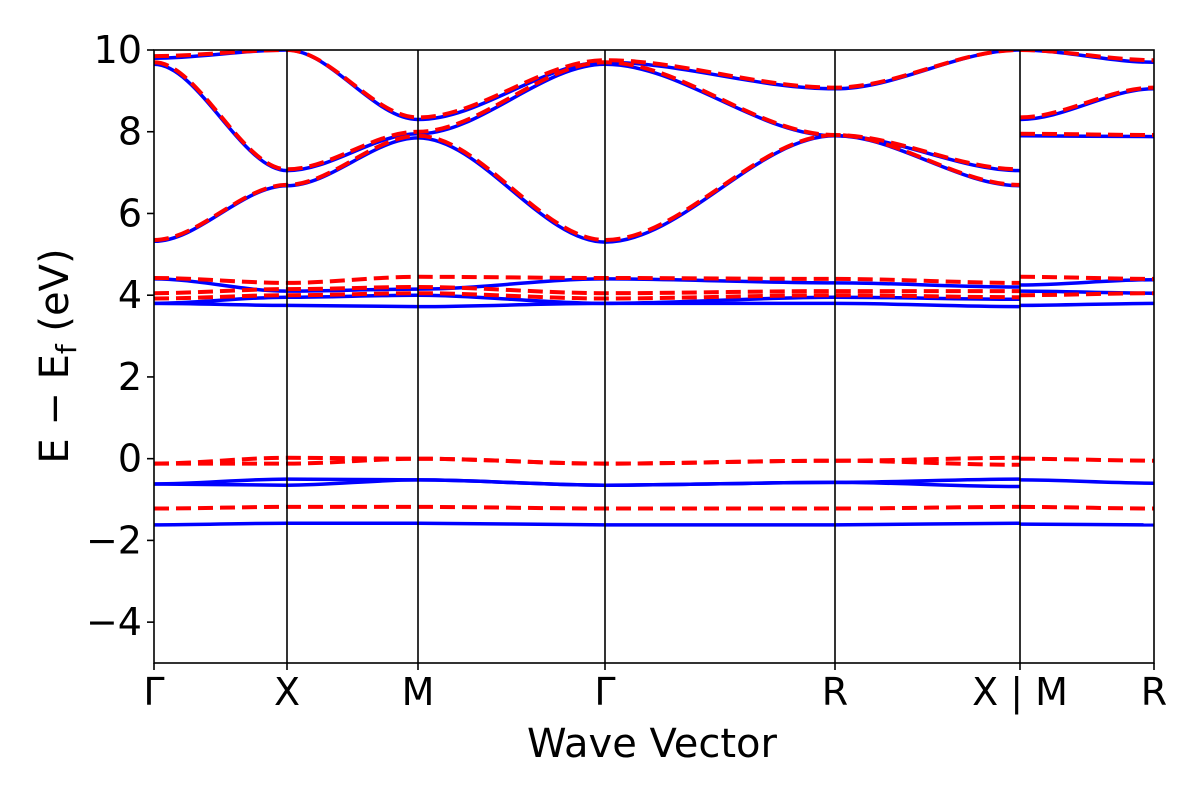 Image resolution: width=1200 pixels, height=800 pixels. What do you see at coordinates (114, 622) in the screenshot?
I see `y-tick-label: −4` at bounding box center [114, 622].